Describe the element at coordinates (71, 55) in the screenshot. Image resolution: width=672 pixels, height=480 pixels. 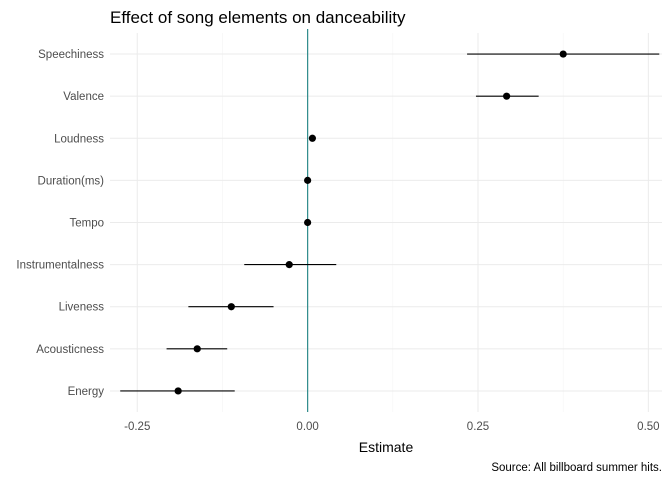
I see `y-tick-label: Speechiness` at that location.